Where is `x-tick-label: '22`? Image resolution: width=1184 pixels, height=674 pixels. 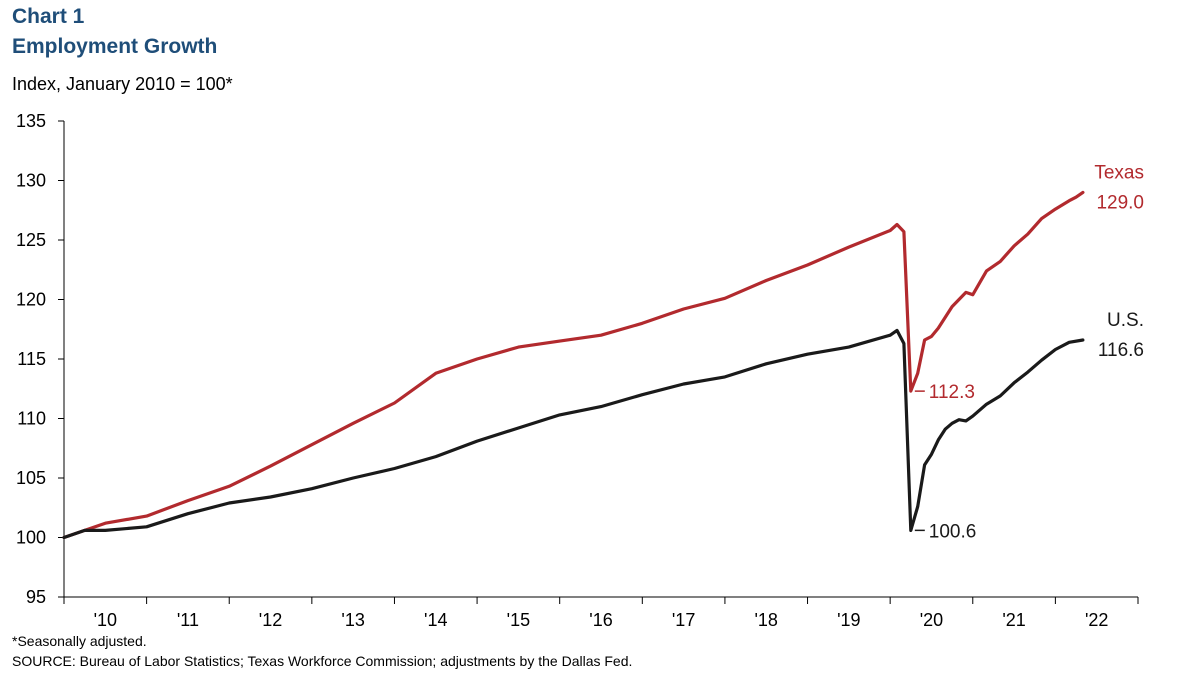
x-tick-label: '22 is located at coordinates (1096, 620).